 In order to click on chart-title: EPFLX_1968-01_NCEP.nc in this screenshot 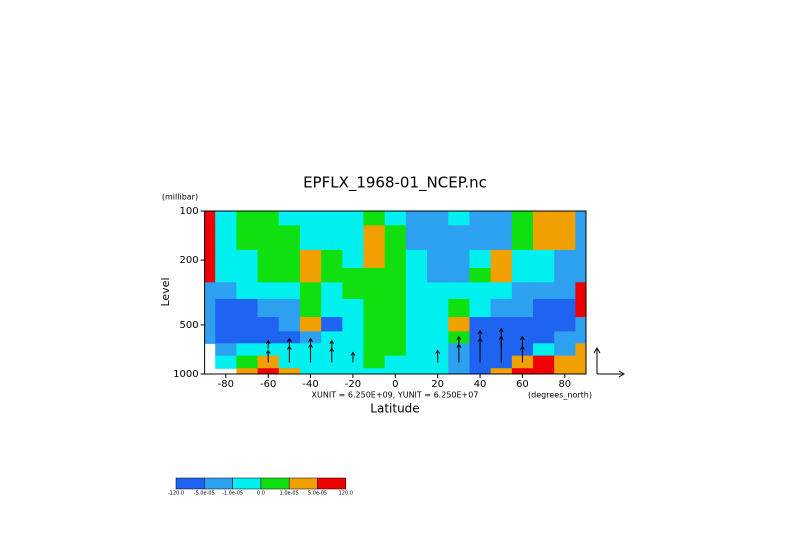, I will do `click(395, 183)`.